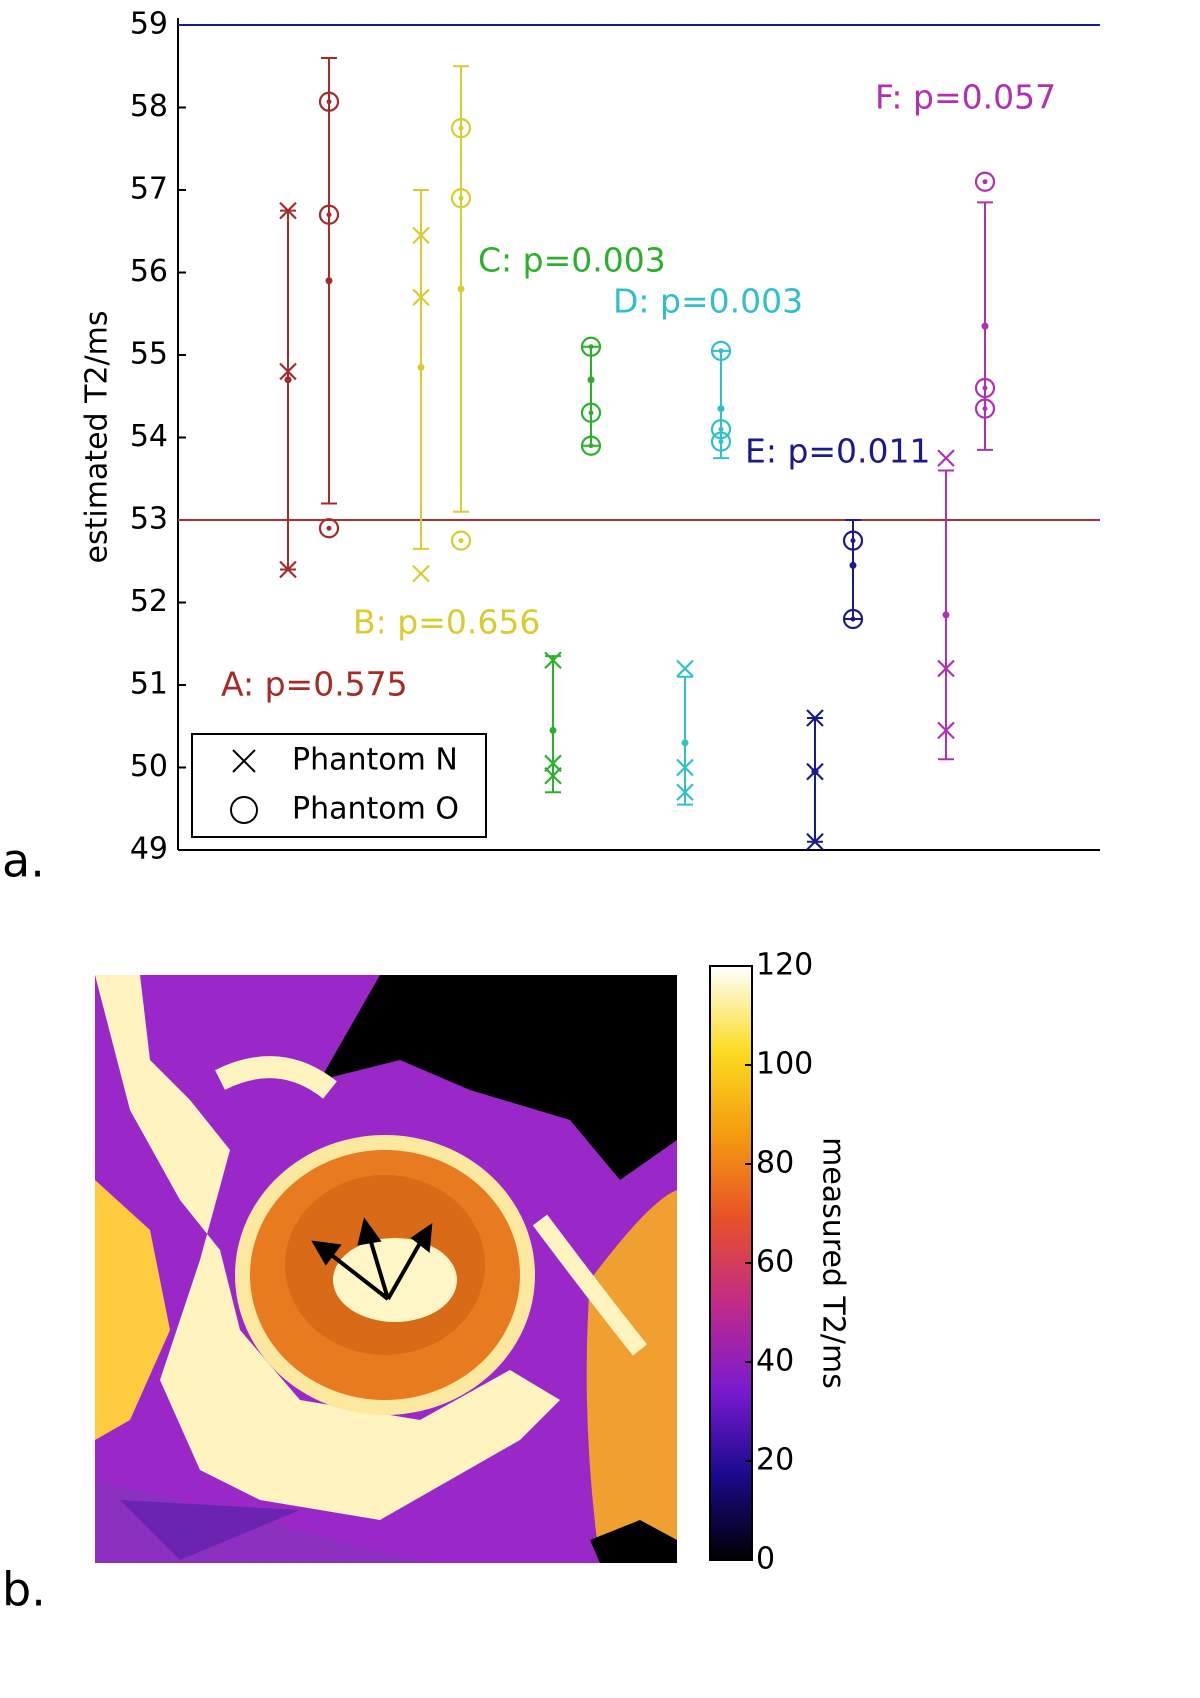 Image resolution: width=1200 pixels, height=1698 pixels. I want to click on panel-label: a., so click(23, 861).